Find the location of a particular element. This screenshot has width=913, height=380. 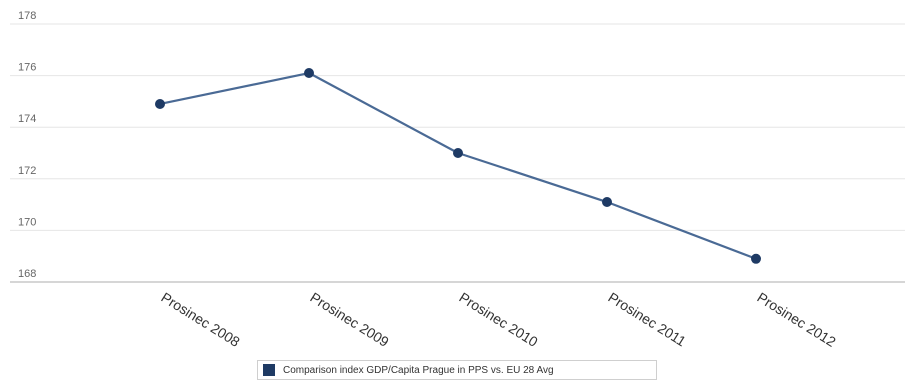

y-tick-label: 170 is located at coordinates (27, 222).